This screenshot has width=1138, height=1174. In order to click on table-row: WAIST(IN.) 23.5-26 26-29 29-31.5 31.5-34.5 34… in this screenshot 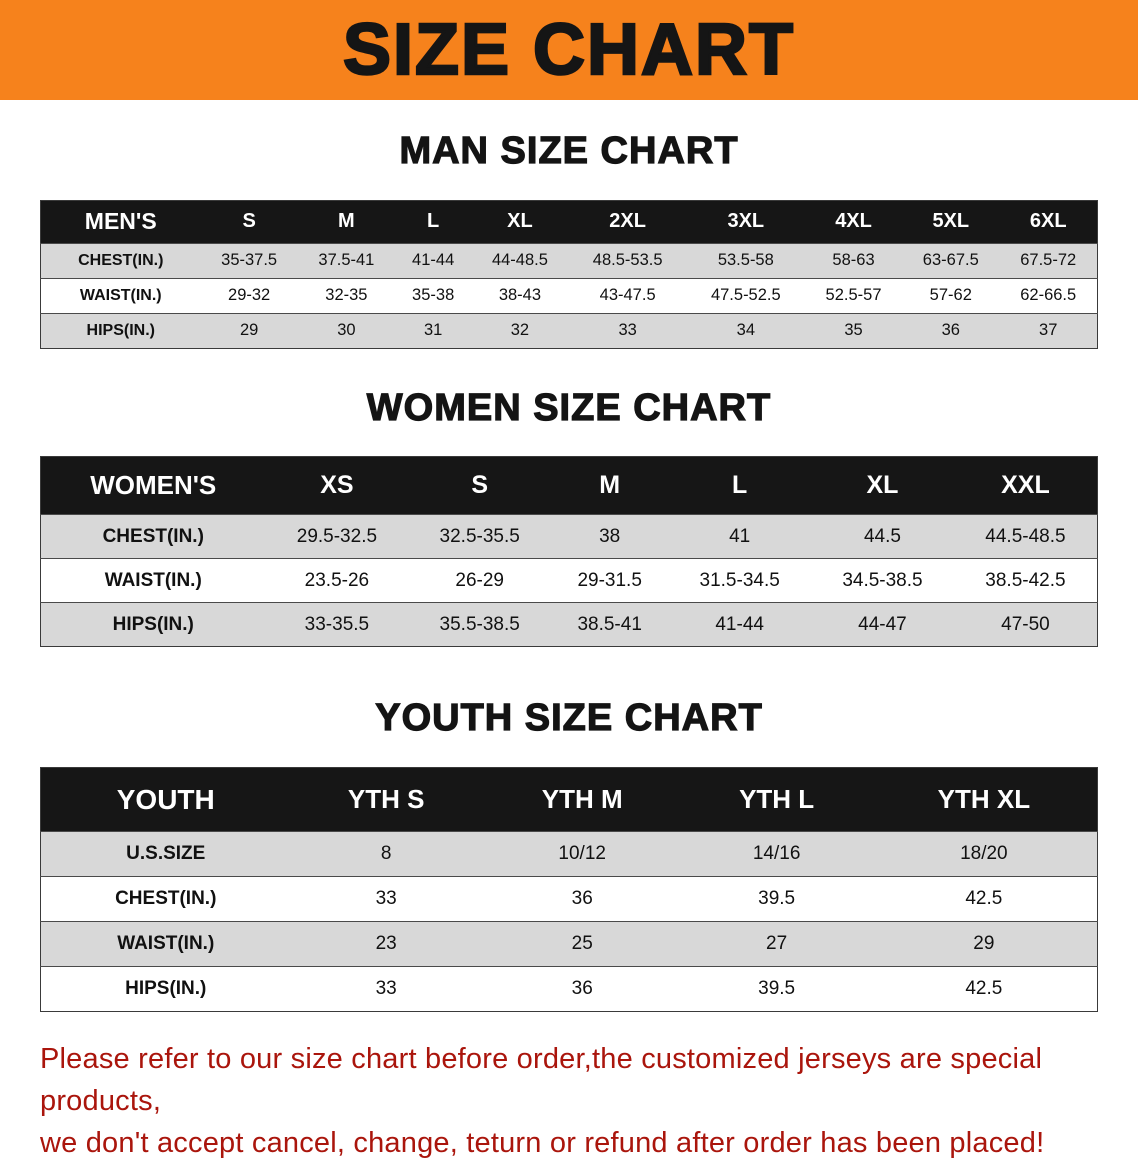, I will do `click(569, 580)`.